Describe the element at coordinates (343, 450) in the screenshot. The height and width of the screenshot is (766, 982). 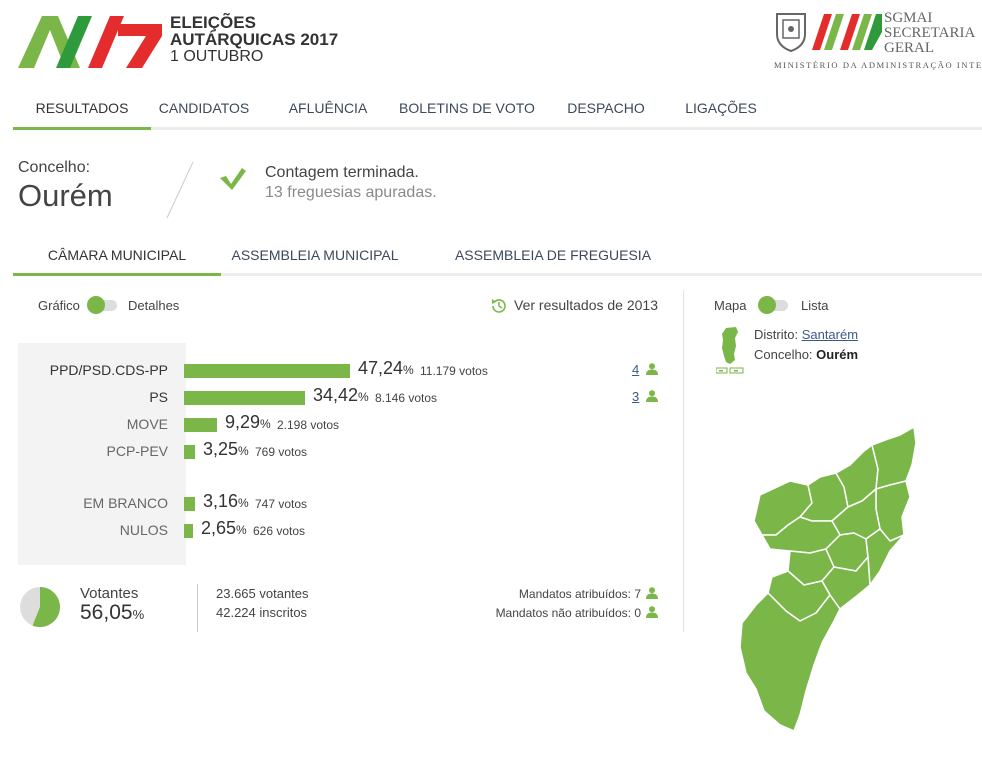
I see `result-row: PCP-PEV 3,25% 769 votos` at that location.